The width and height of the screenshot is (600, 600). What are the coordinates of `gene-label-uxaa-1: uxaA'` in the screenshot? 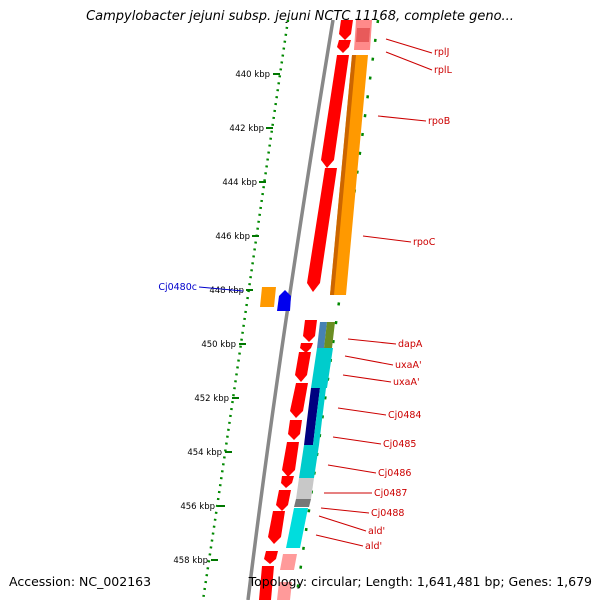 It's located at (408, 365).